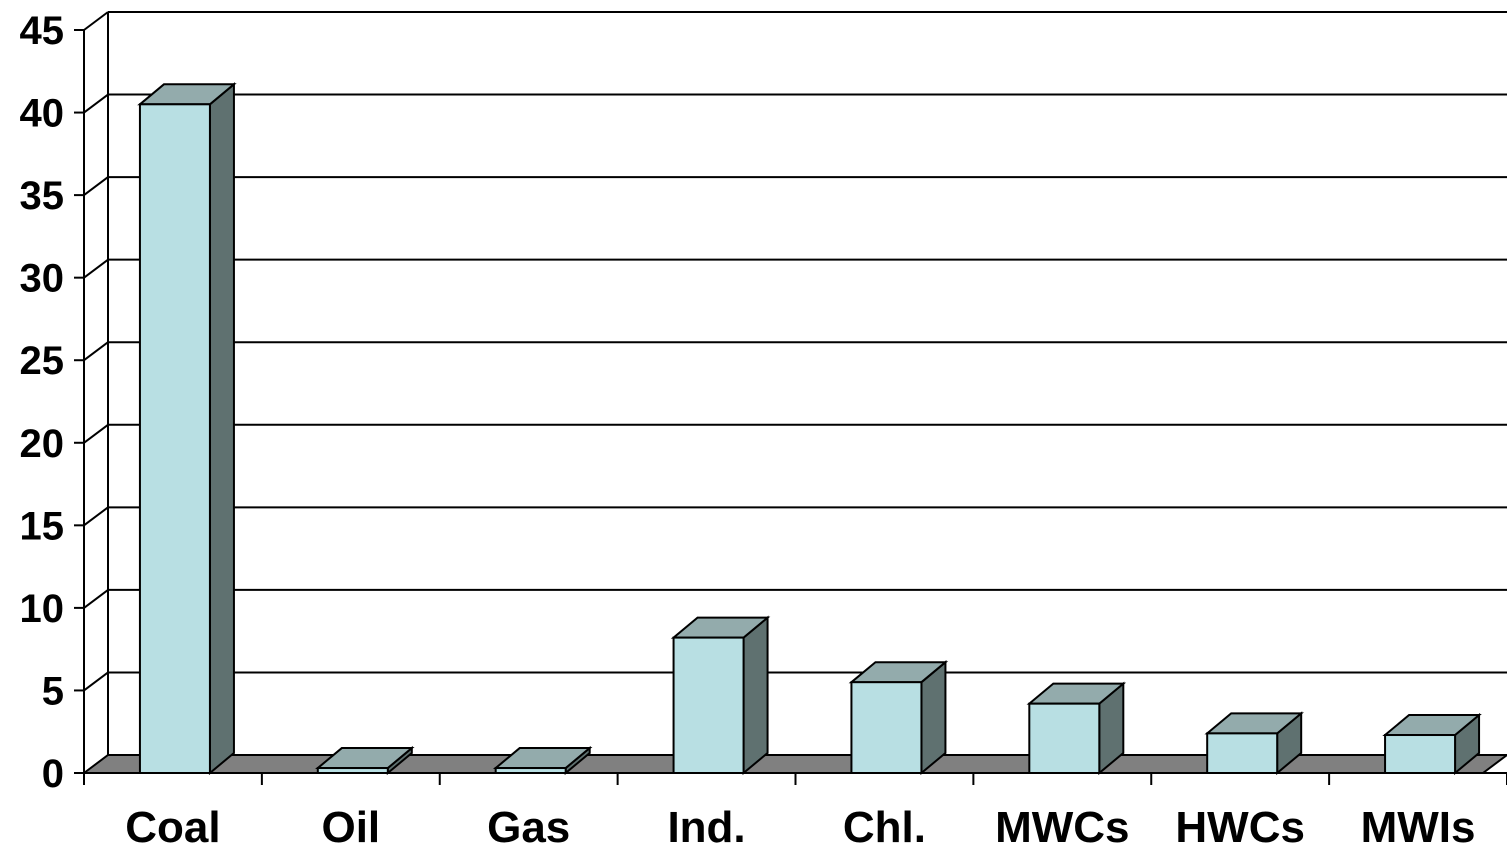 The width and height of the screenshot is (1507, 848). I want to click on x-category-label: Coal, so click(172, 825).